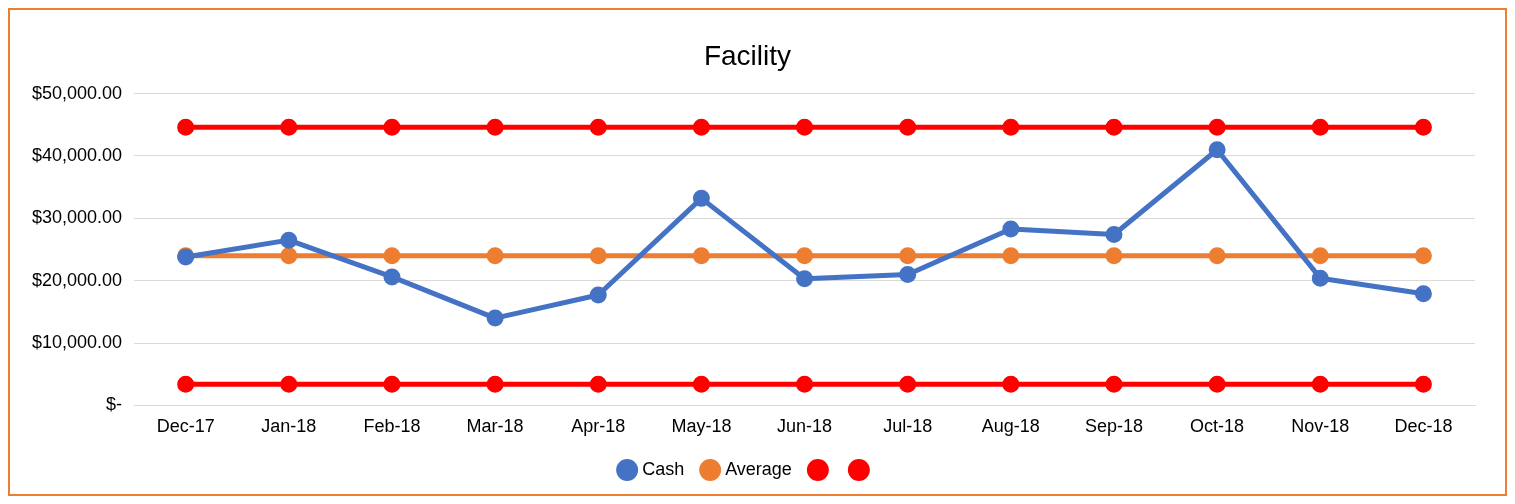 Image resolution: width=1515 pixels, height=504 pixels. What do you see at coordinates (77, 217) in the screenshot?
I see `y-tick-label: $30,000.00` at bounding box center [77, 217].